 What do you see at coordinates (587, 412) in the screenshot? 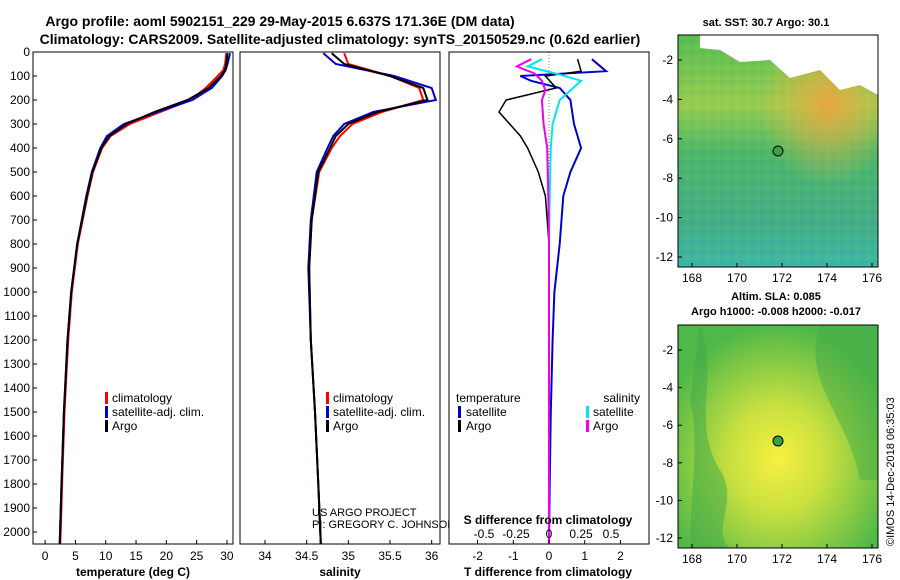
I see `legend-s-satellite-swatch` at bounding box center [587, 412].